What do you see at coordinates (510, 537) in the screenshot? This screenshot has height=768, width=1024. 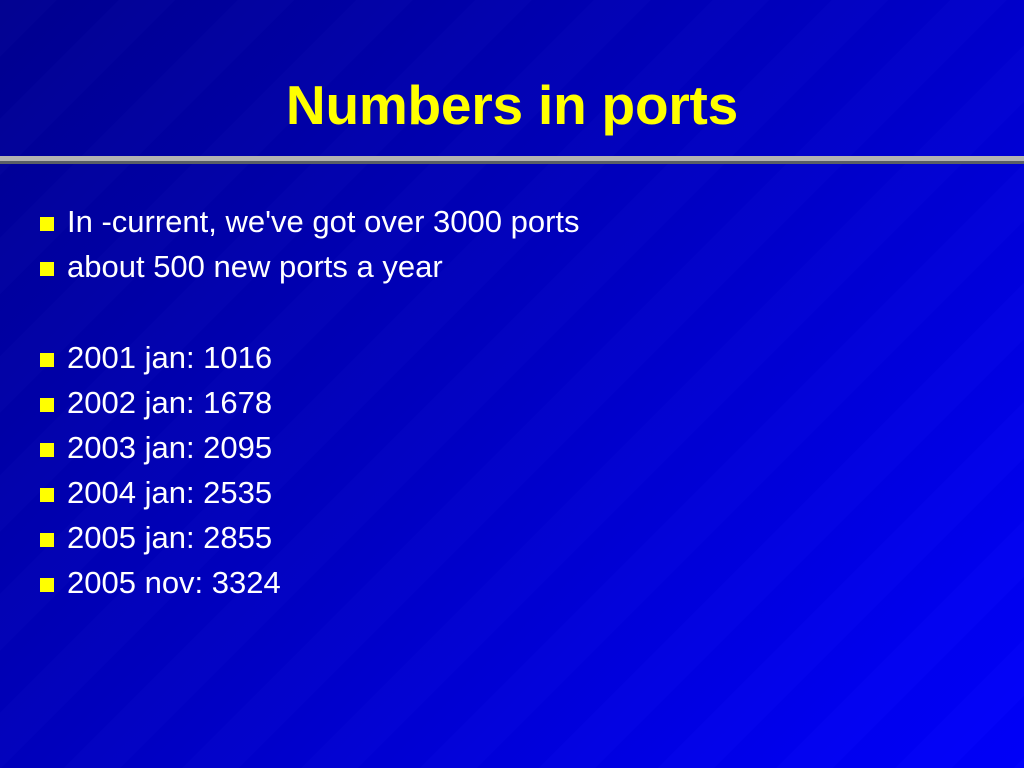 I see `list-item: 2005 jan: 2855` at bounding box center [510, 537].